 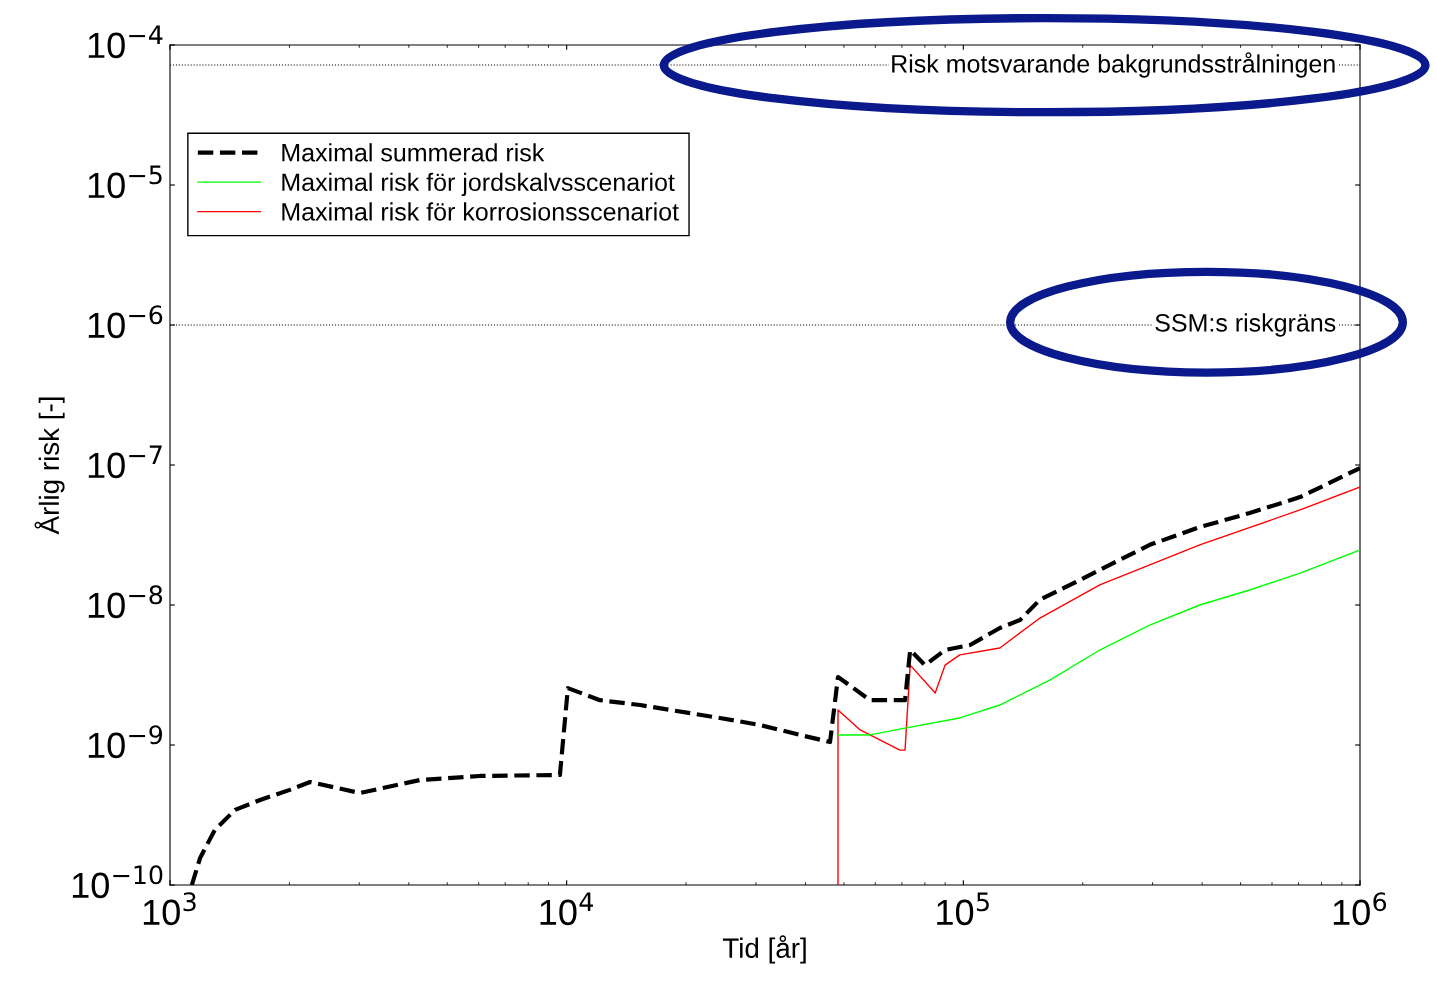 What do you see at coordinates (49, 466) in the screenshot?
I see `y-axis-title: Årlig risk [-]` at bounding box center [49, 466].